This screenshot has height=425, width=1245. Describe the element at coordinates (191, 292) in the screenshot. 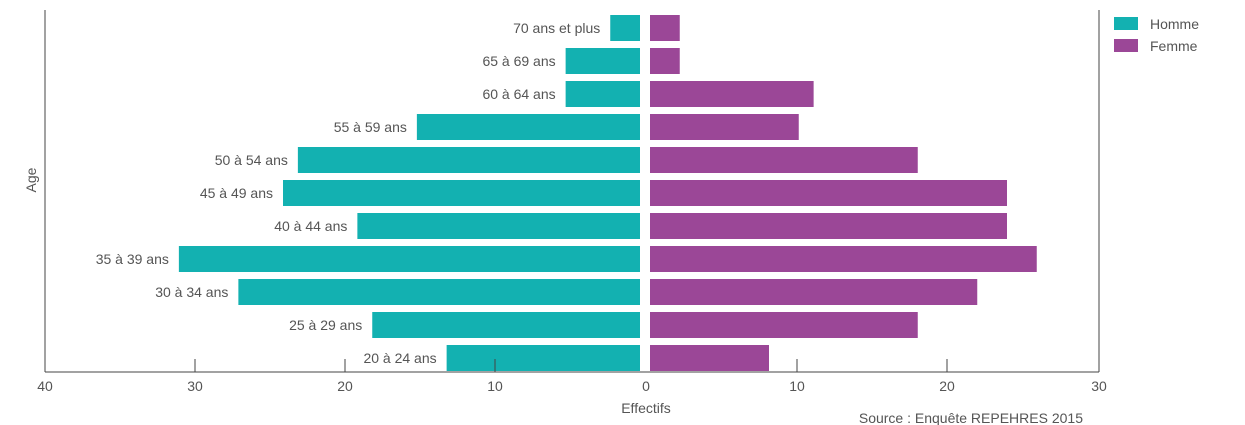

I see `category-label-8: 30 à 34 ans` at that location.